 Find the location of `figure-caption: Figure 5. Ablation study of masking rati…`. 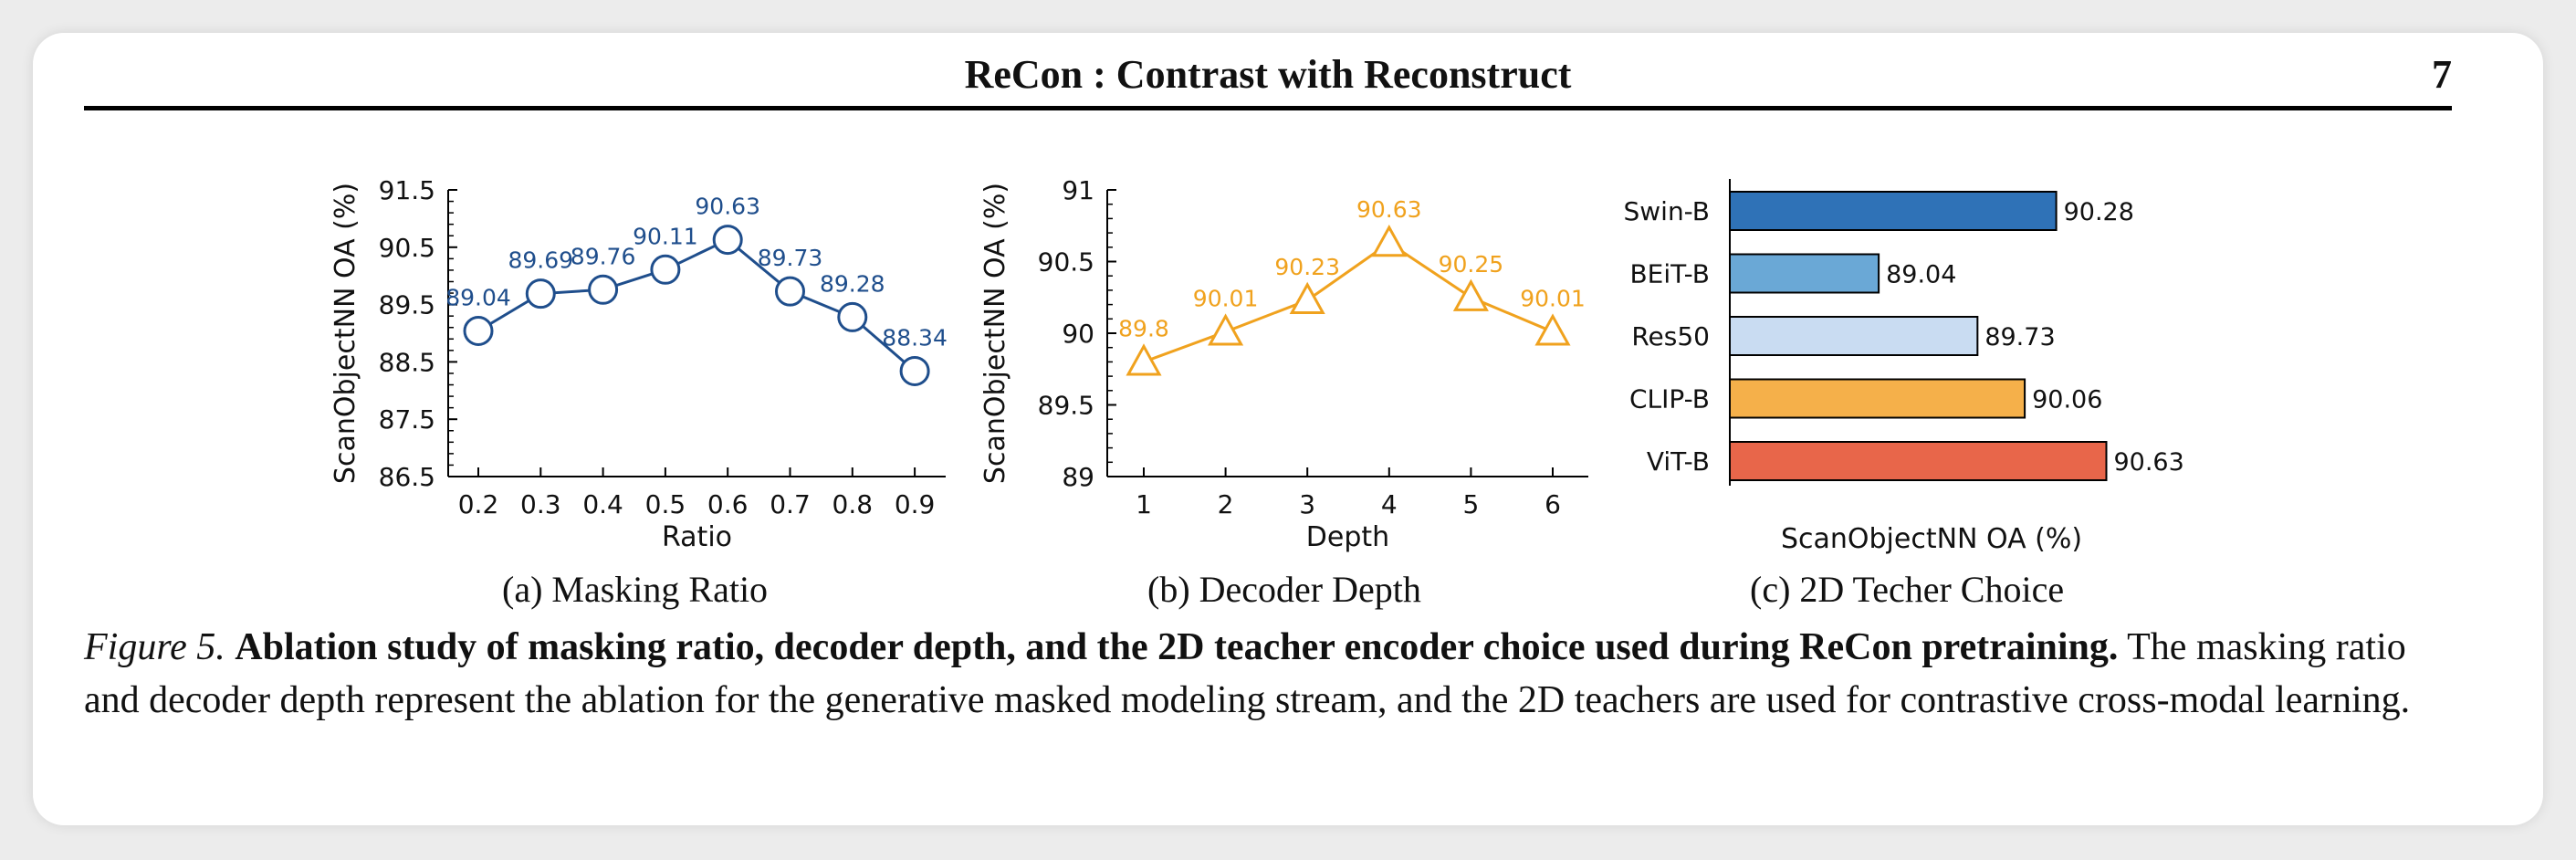

figure-caption: Figure 5. Ablation study of masking rati… is located at coordinates (1271, 674).